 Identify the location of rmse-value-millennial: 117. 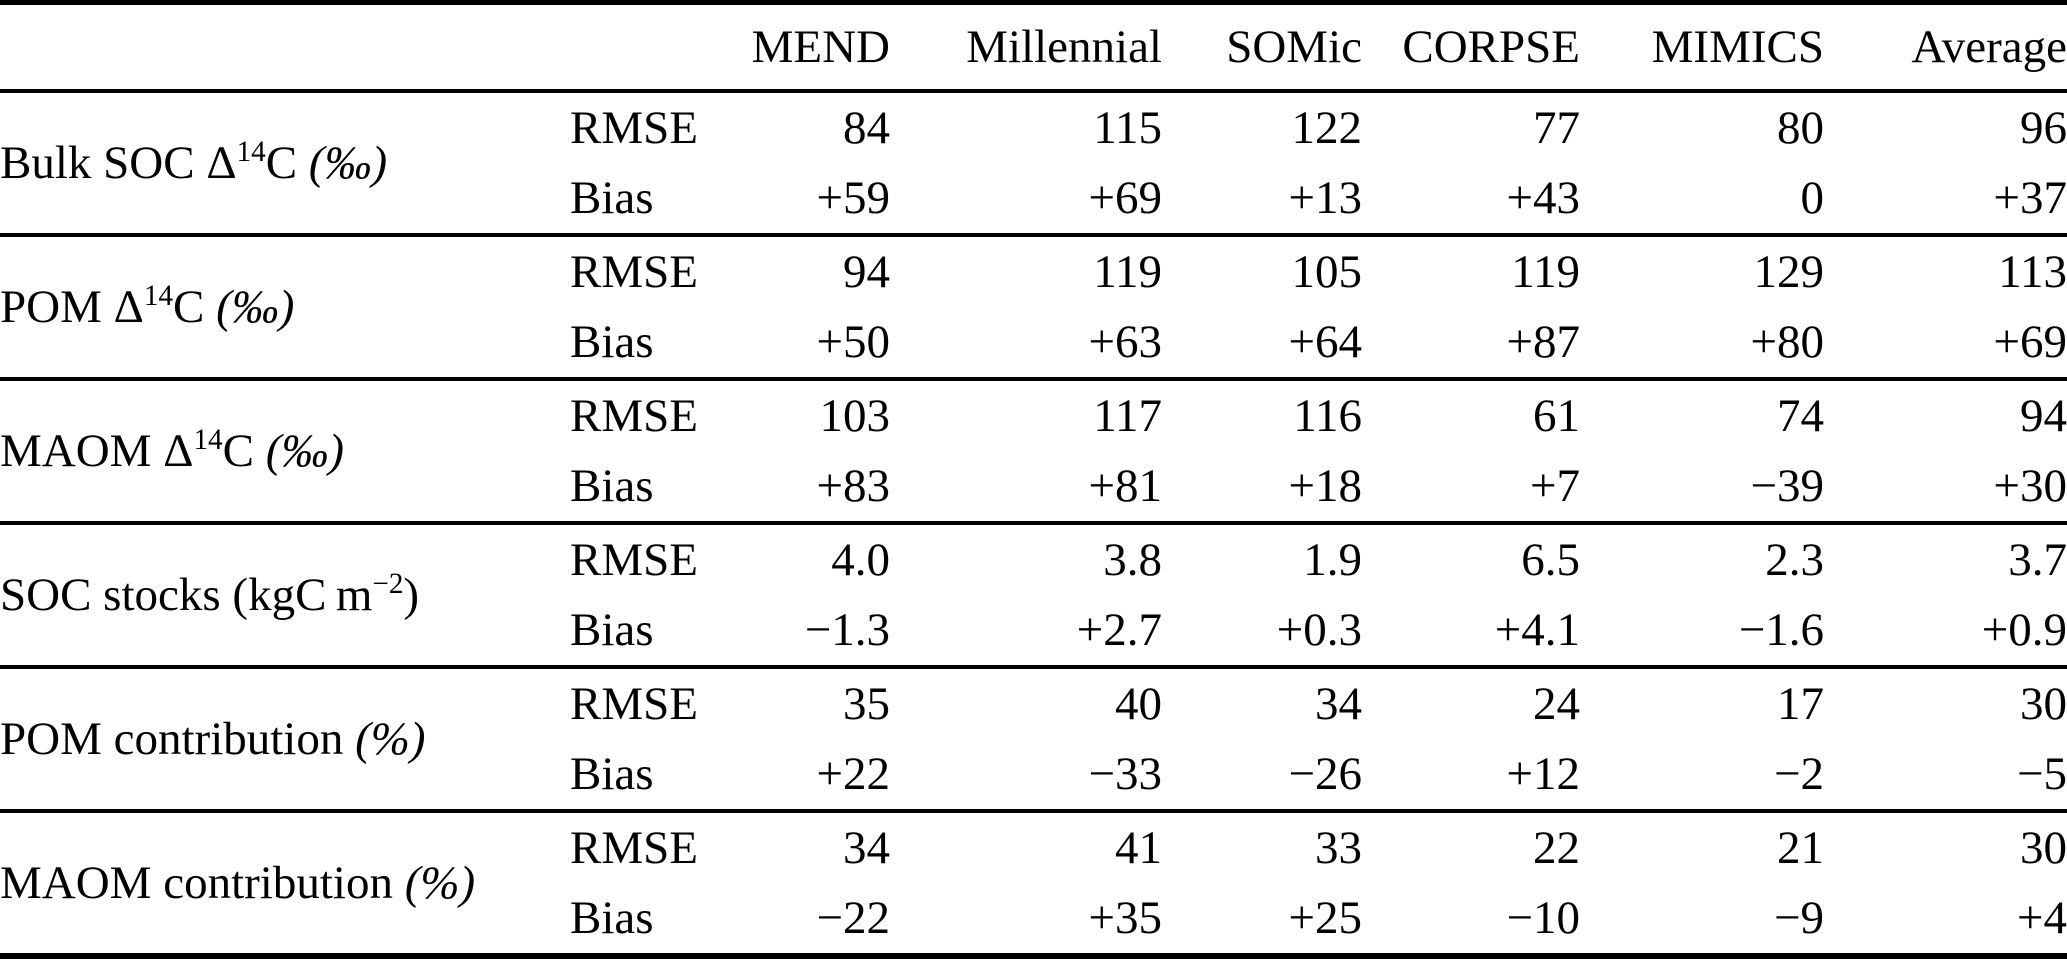
(1127, 416).